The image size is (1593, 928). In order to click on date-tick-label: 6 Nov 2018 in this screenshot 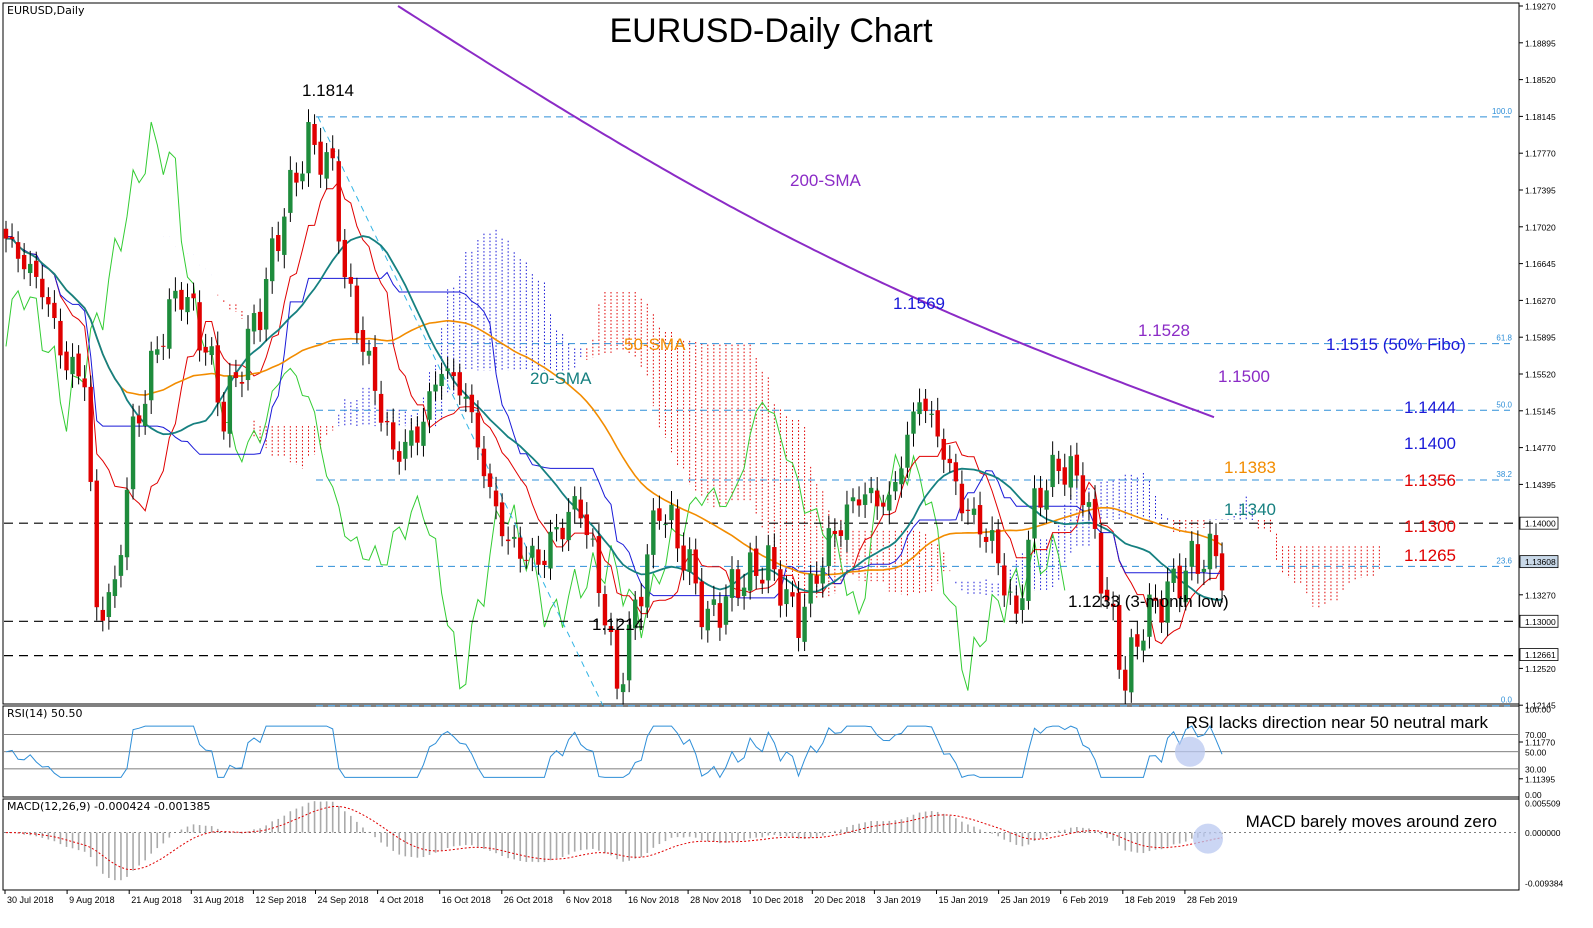, I will do `click(589, 900)`.